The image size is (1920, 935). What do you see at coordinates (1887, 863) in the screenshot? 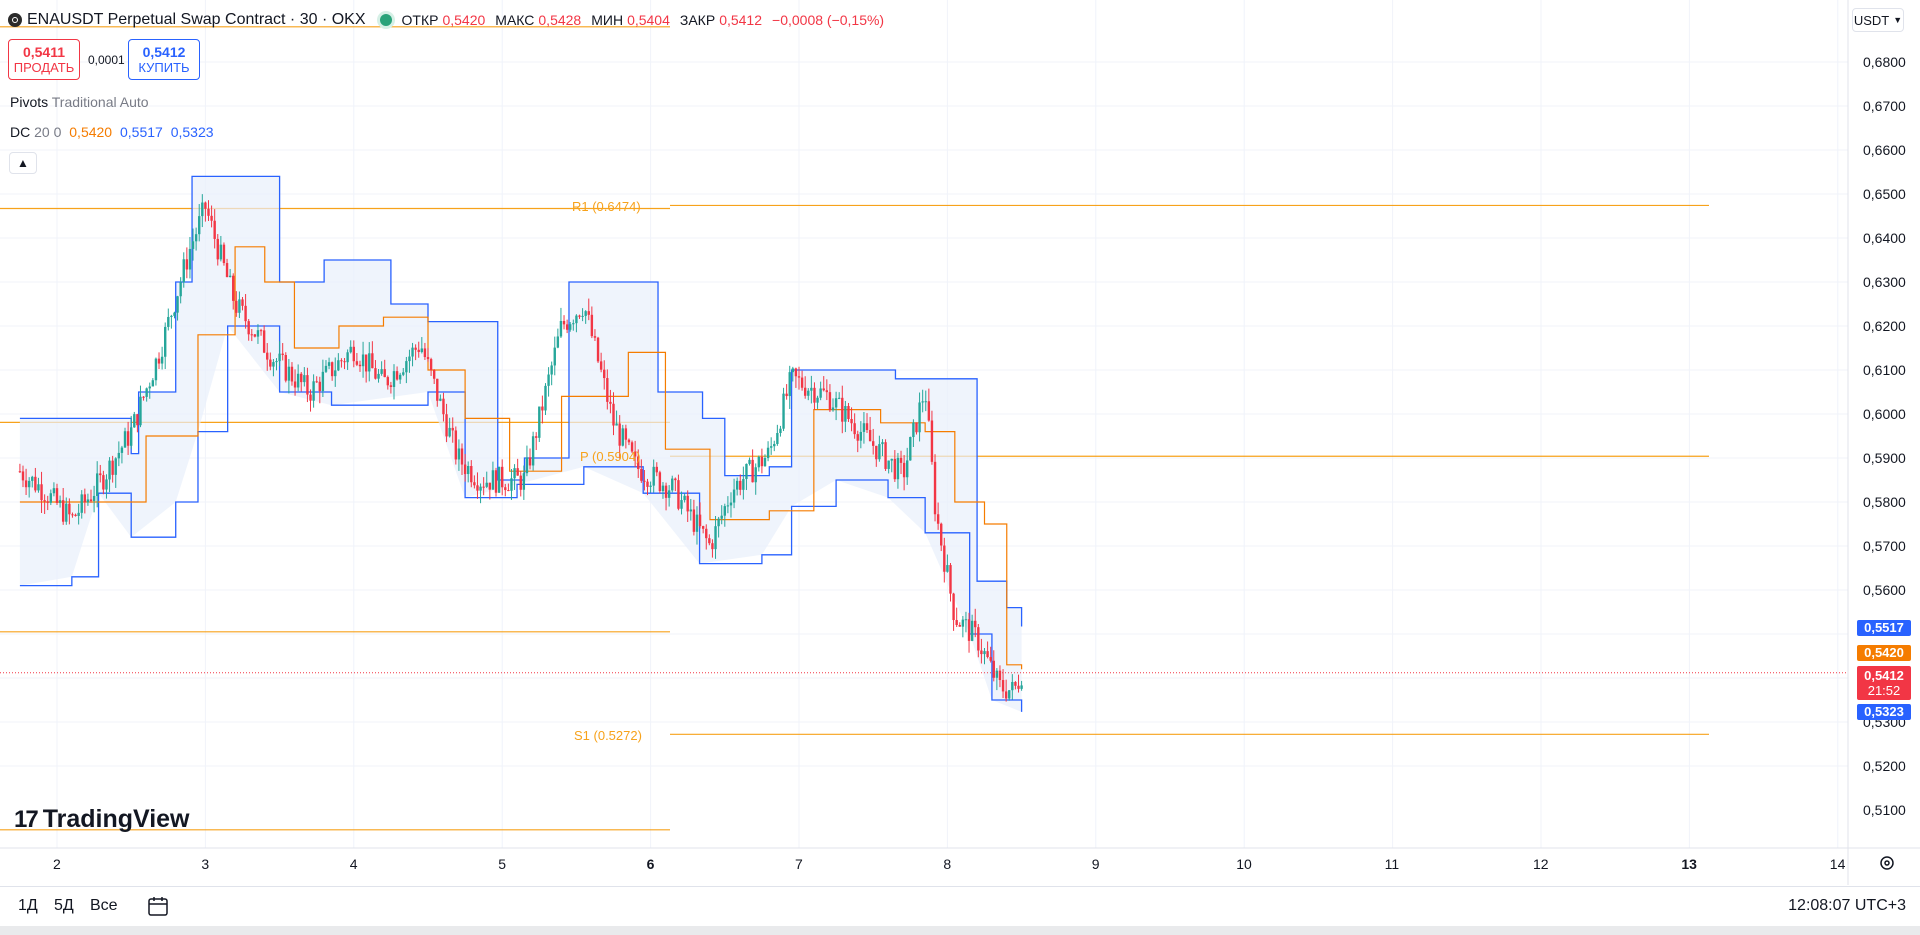
I see `settings-gear-icon` at bounding box center [1887, 863].